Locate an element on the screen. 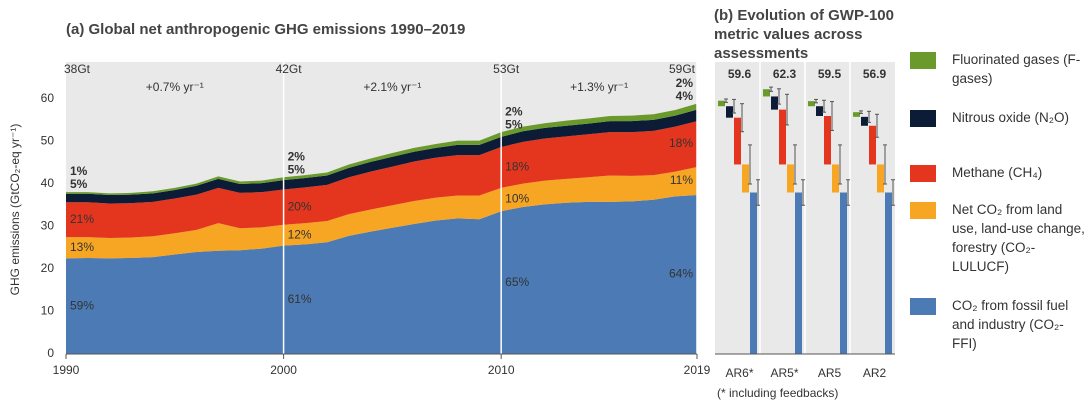 Image resolution: width=1090 pixels, height=403 pixels. y-tick-label: 0 is located at coordinates (50, 353).